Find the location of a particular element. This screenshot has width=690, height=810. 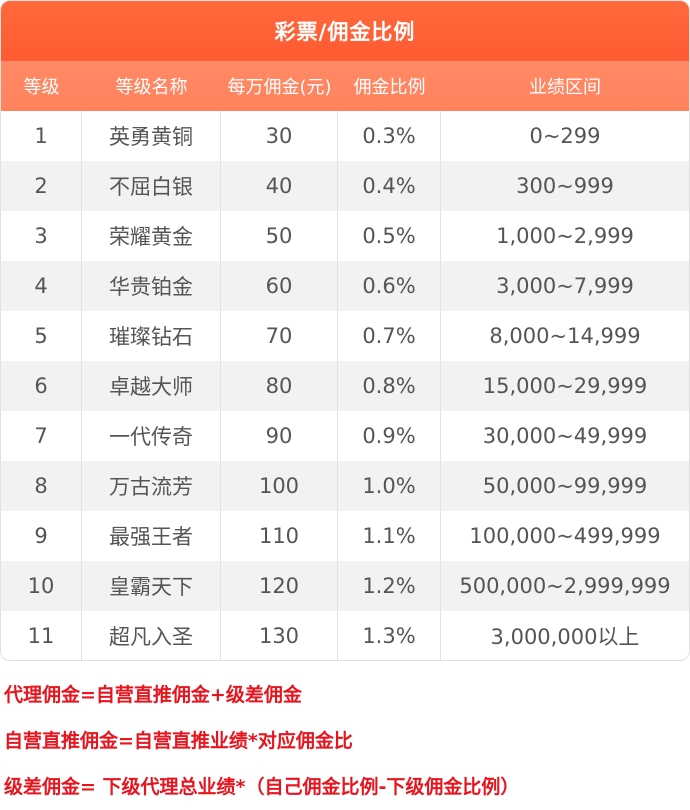

table-row: 2 不屈白银 40 0.4% 300~999 is located at coordinates (345, 186).